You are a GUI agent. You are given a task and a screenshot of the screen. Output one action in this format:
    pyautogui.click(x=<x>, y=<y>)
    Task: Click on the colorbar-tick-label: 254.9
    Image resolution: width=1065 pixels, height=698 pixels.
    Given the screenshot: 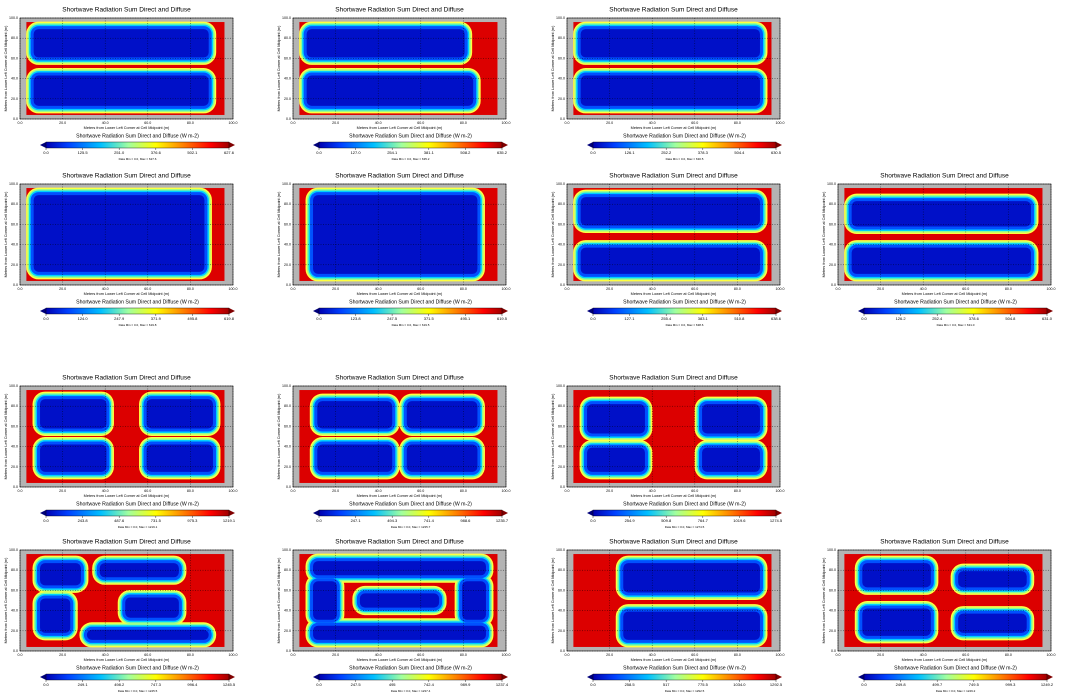 What is the action you would take?
    pyautogui.click(x=630, y=520)
    